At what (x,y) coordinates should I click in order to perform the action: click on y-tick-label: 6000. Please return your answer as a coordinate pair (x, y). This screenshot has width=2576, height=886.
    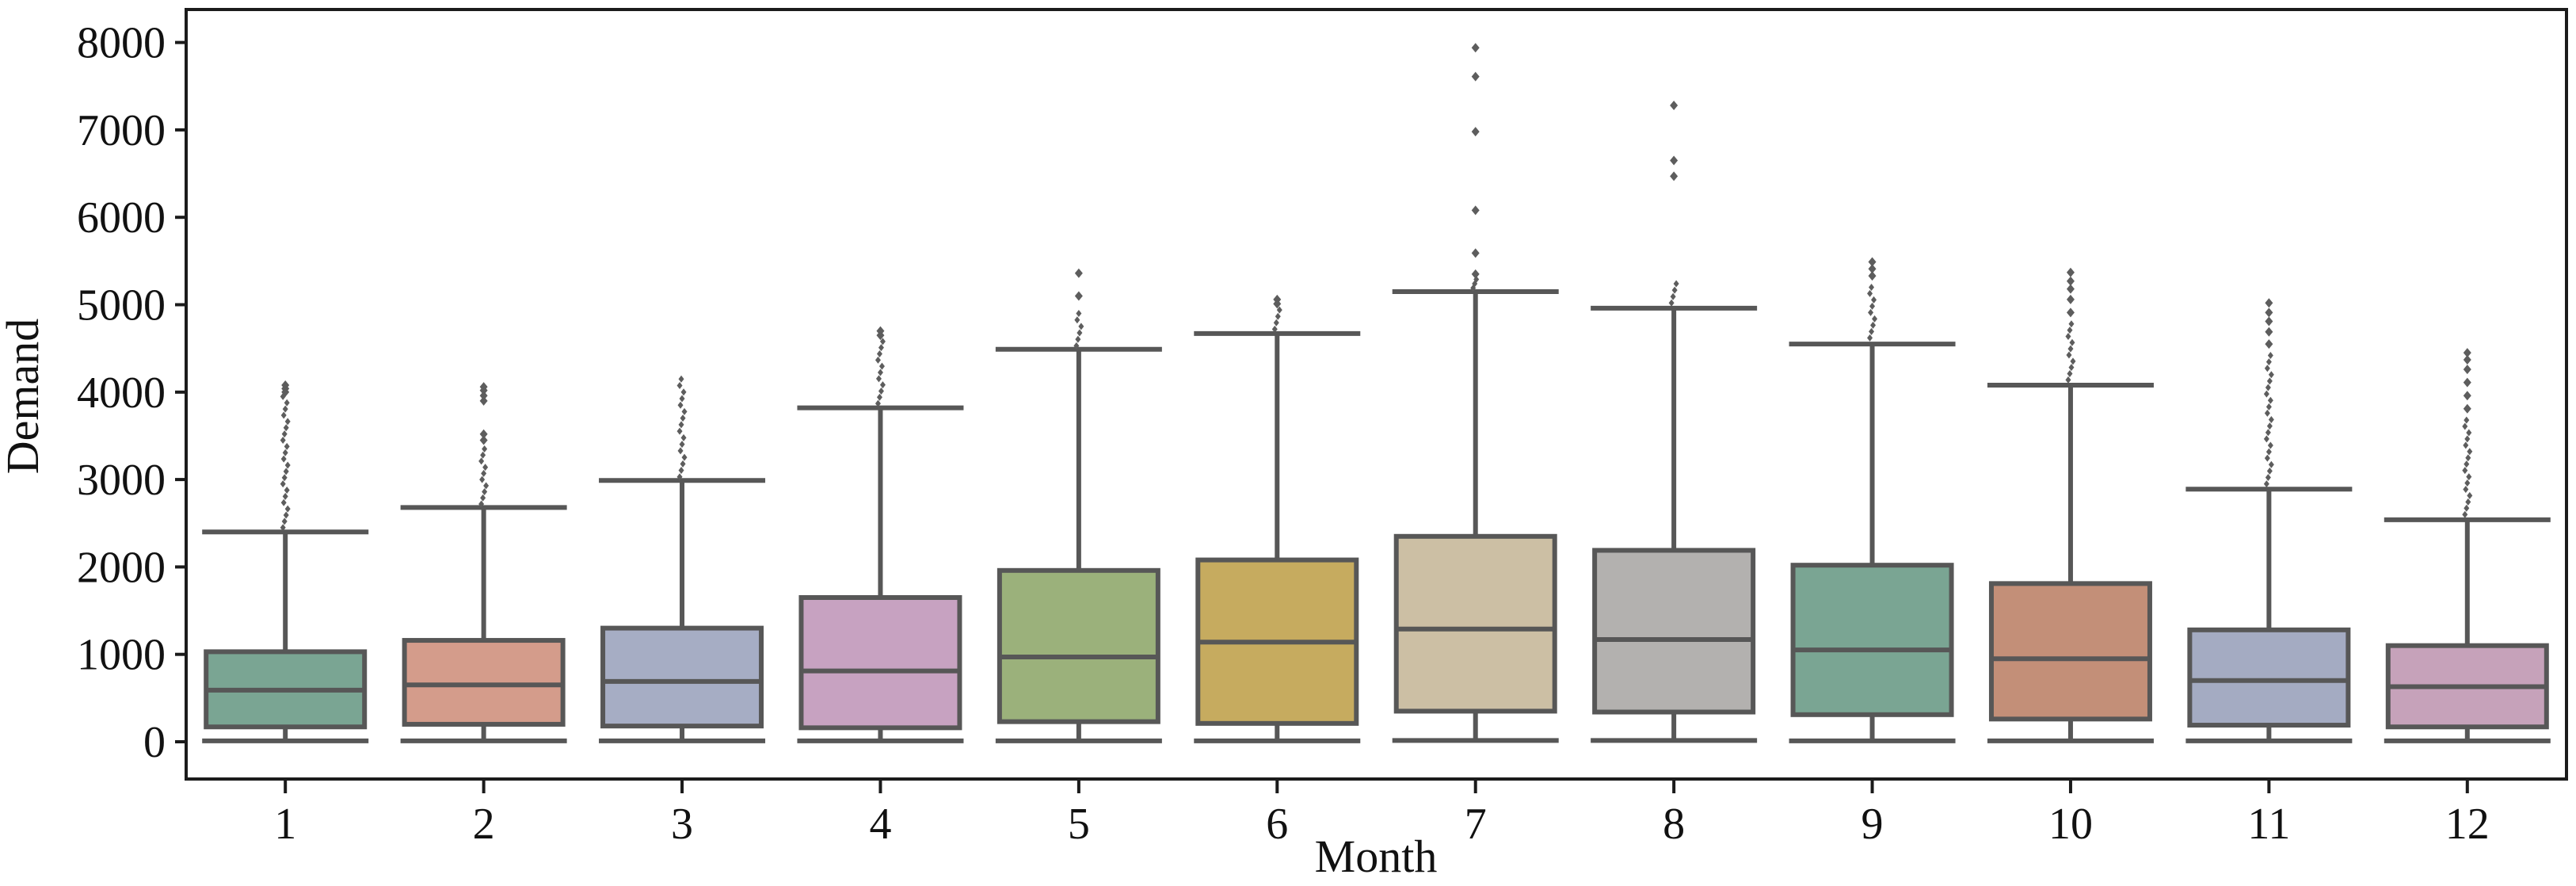
    Looking at the image, I should click on (121, 218).